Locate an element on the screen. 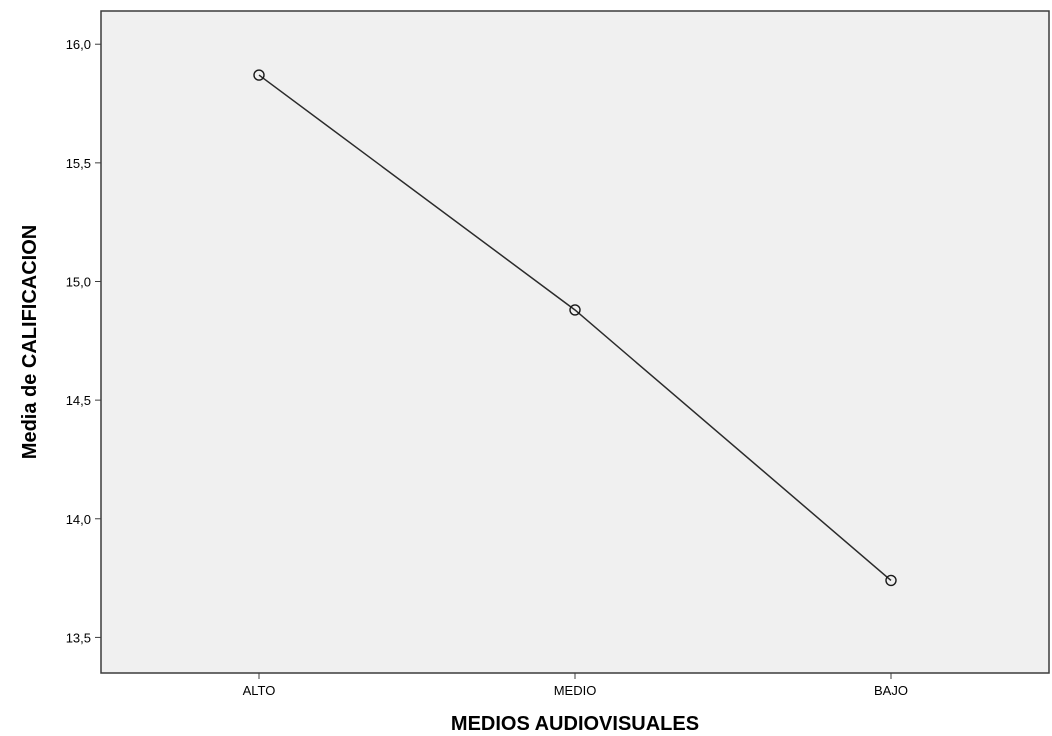  y-tick-label: 15,0 is located at coordinates (78, 281).